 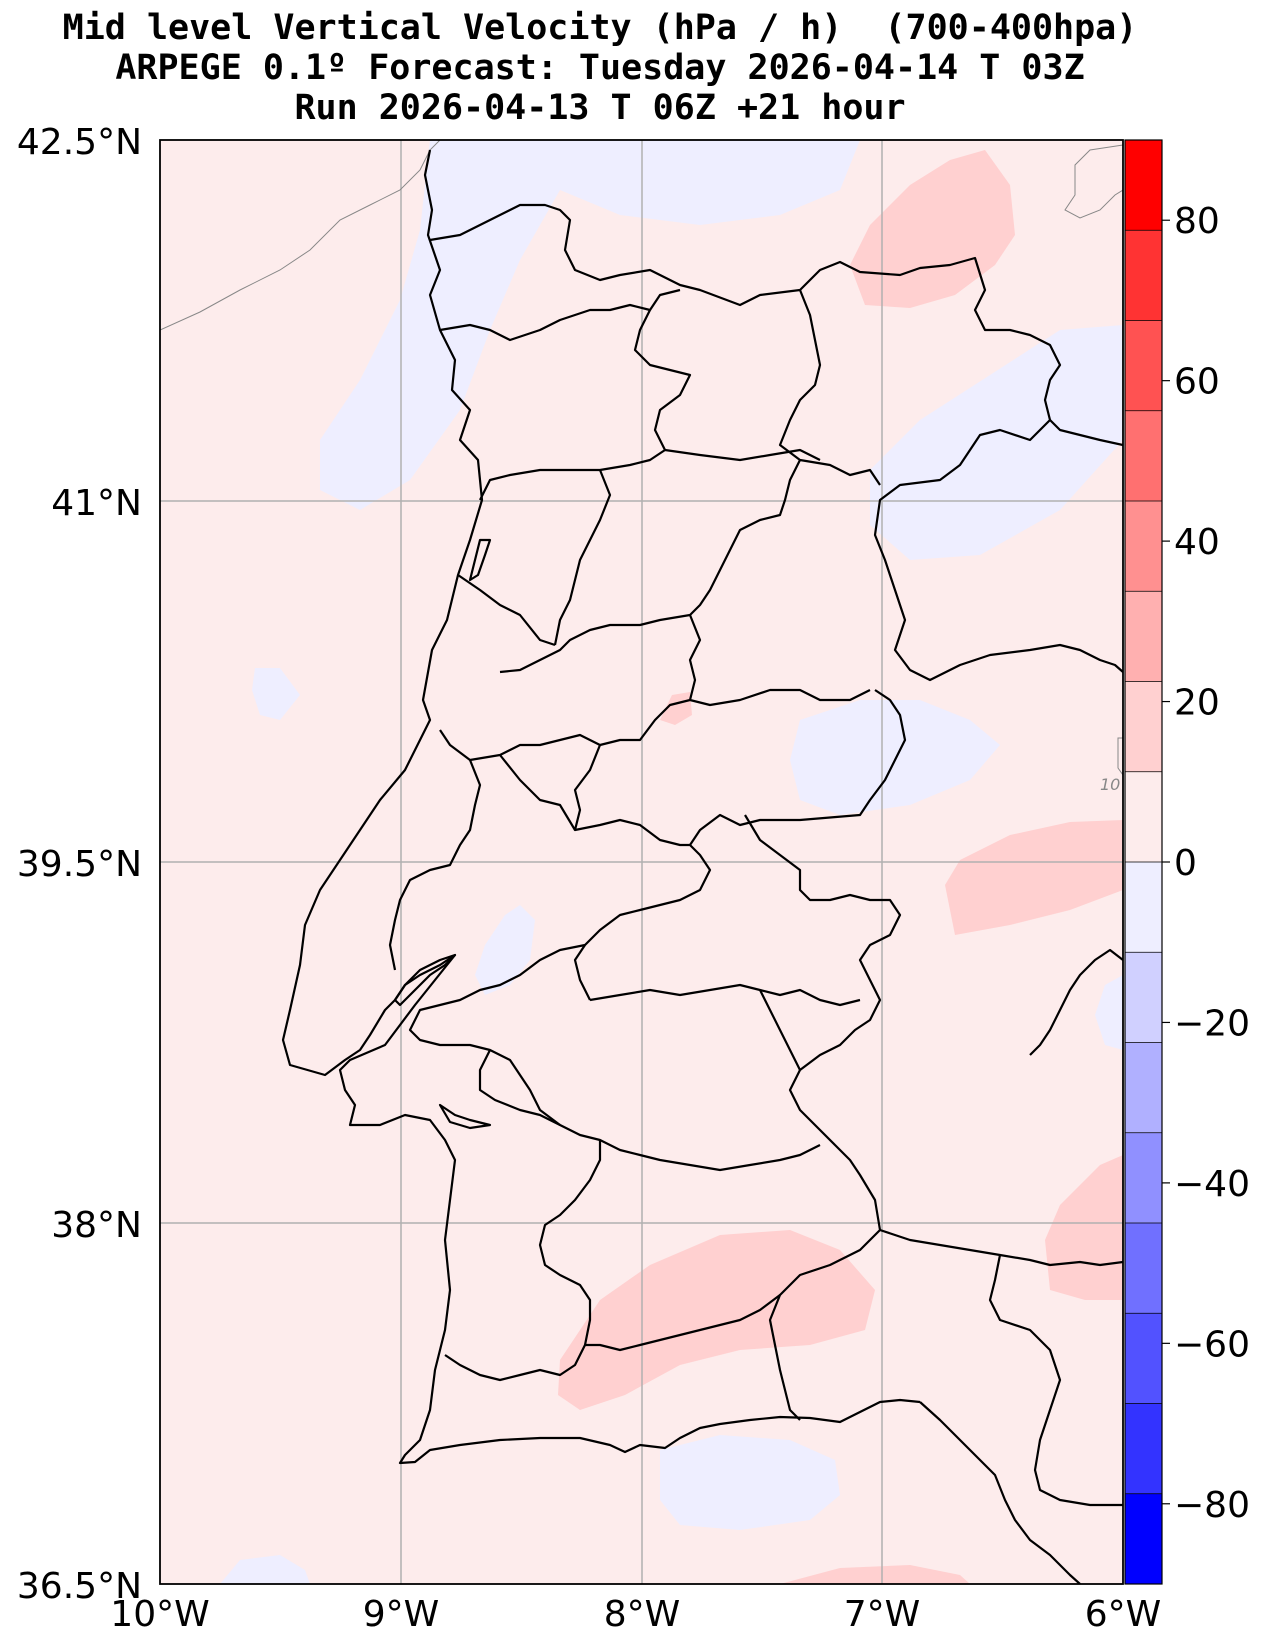 What do you see at coordinates (1212, 1505) in the screenshot?
I see `colorbar-tick-label: −80` at bounding box center [1212, 1505].